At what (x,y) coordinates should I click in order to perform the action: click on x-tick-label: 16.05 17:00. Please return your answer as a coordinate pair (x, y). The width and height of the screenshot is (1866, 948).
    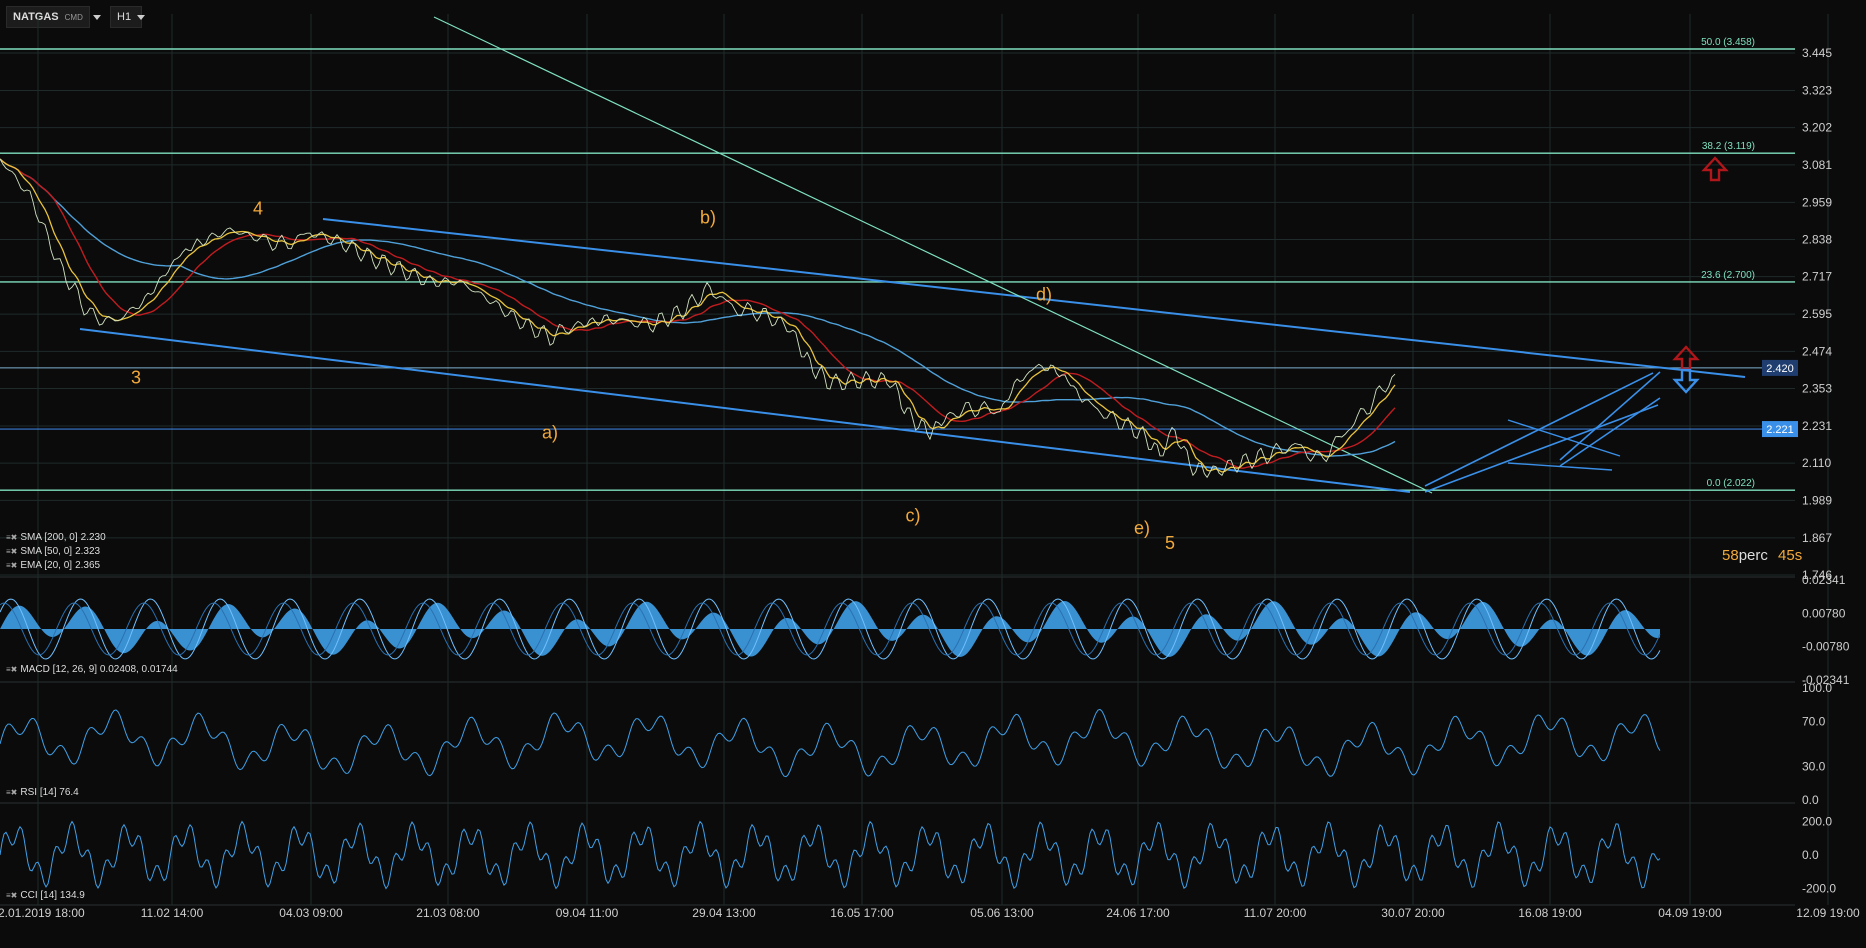
    Looking at the image, I should click on (862, 913).